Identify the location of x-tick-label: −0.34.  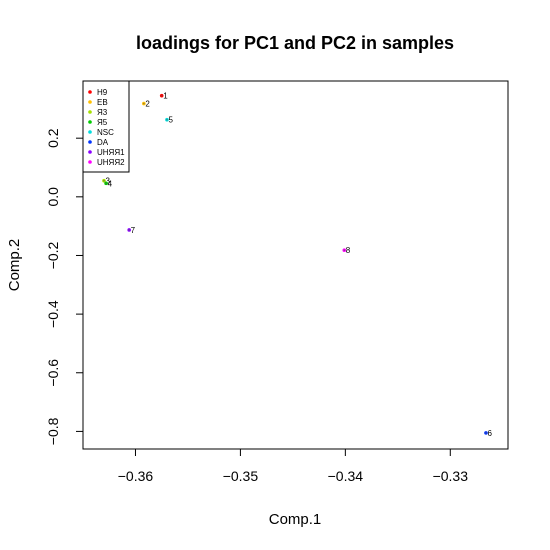
(346, 476).